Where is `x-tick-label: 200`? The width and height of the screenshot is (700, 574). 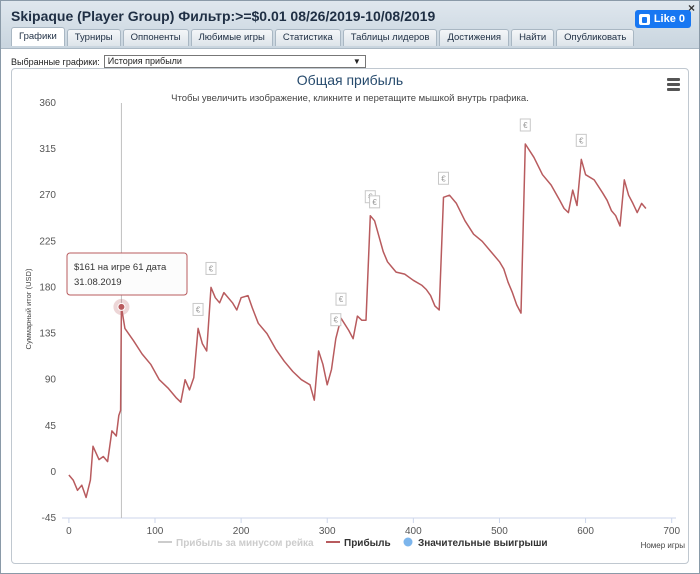 x-tick-label: 200 is located at coordinates (241, 531).